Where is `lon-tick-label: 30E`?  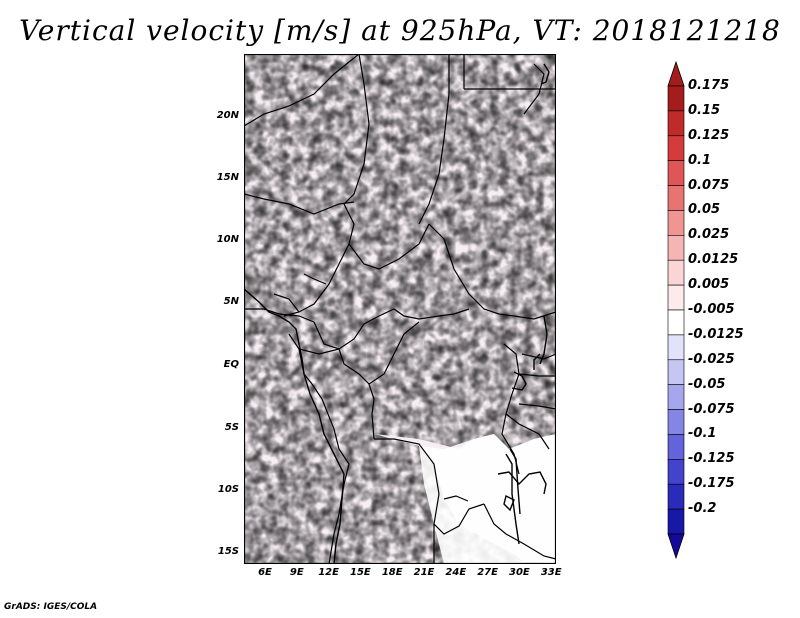 lon-tick-label: 30E is located at coordinates (519, 572).